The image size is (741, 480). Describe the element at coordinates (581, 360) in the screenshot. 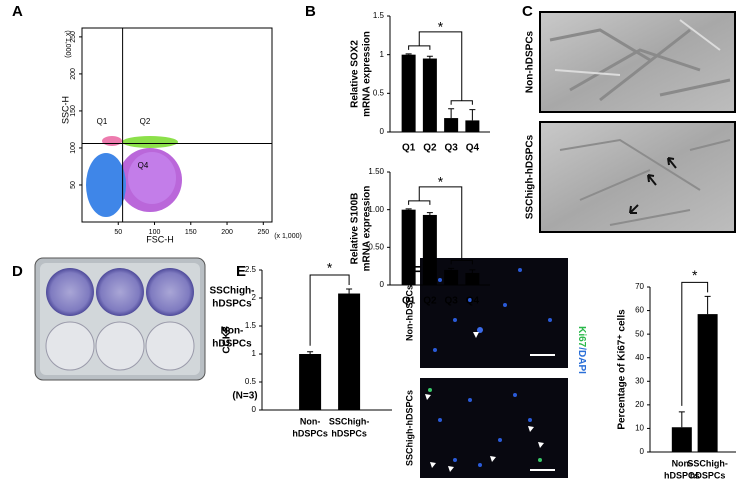

I see `stain-name: /DAPI` at that location.